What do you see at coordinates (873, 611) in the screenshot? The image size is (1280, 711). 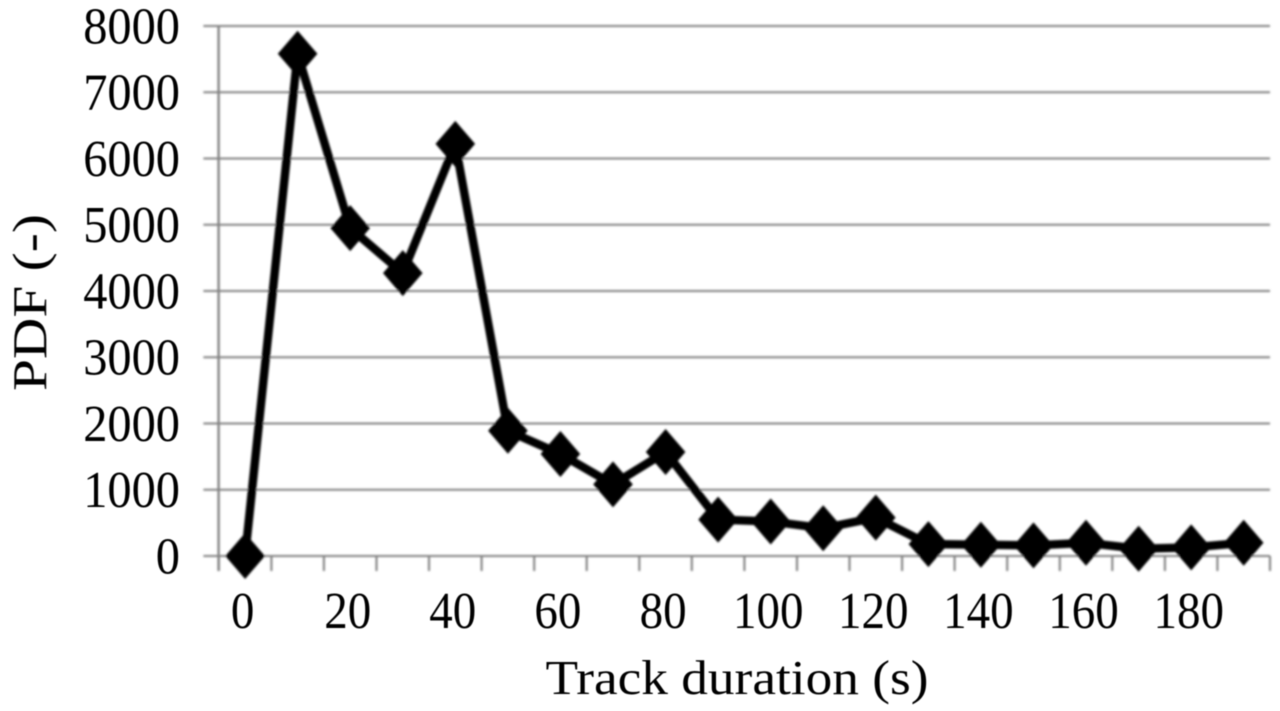 I see `svg-text: 120` at bounding box center [873, 611].